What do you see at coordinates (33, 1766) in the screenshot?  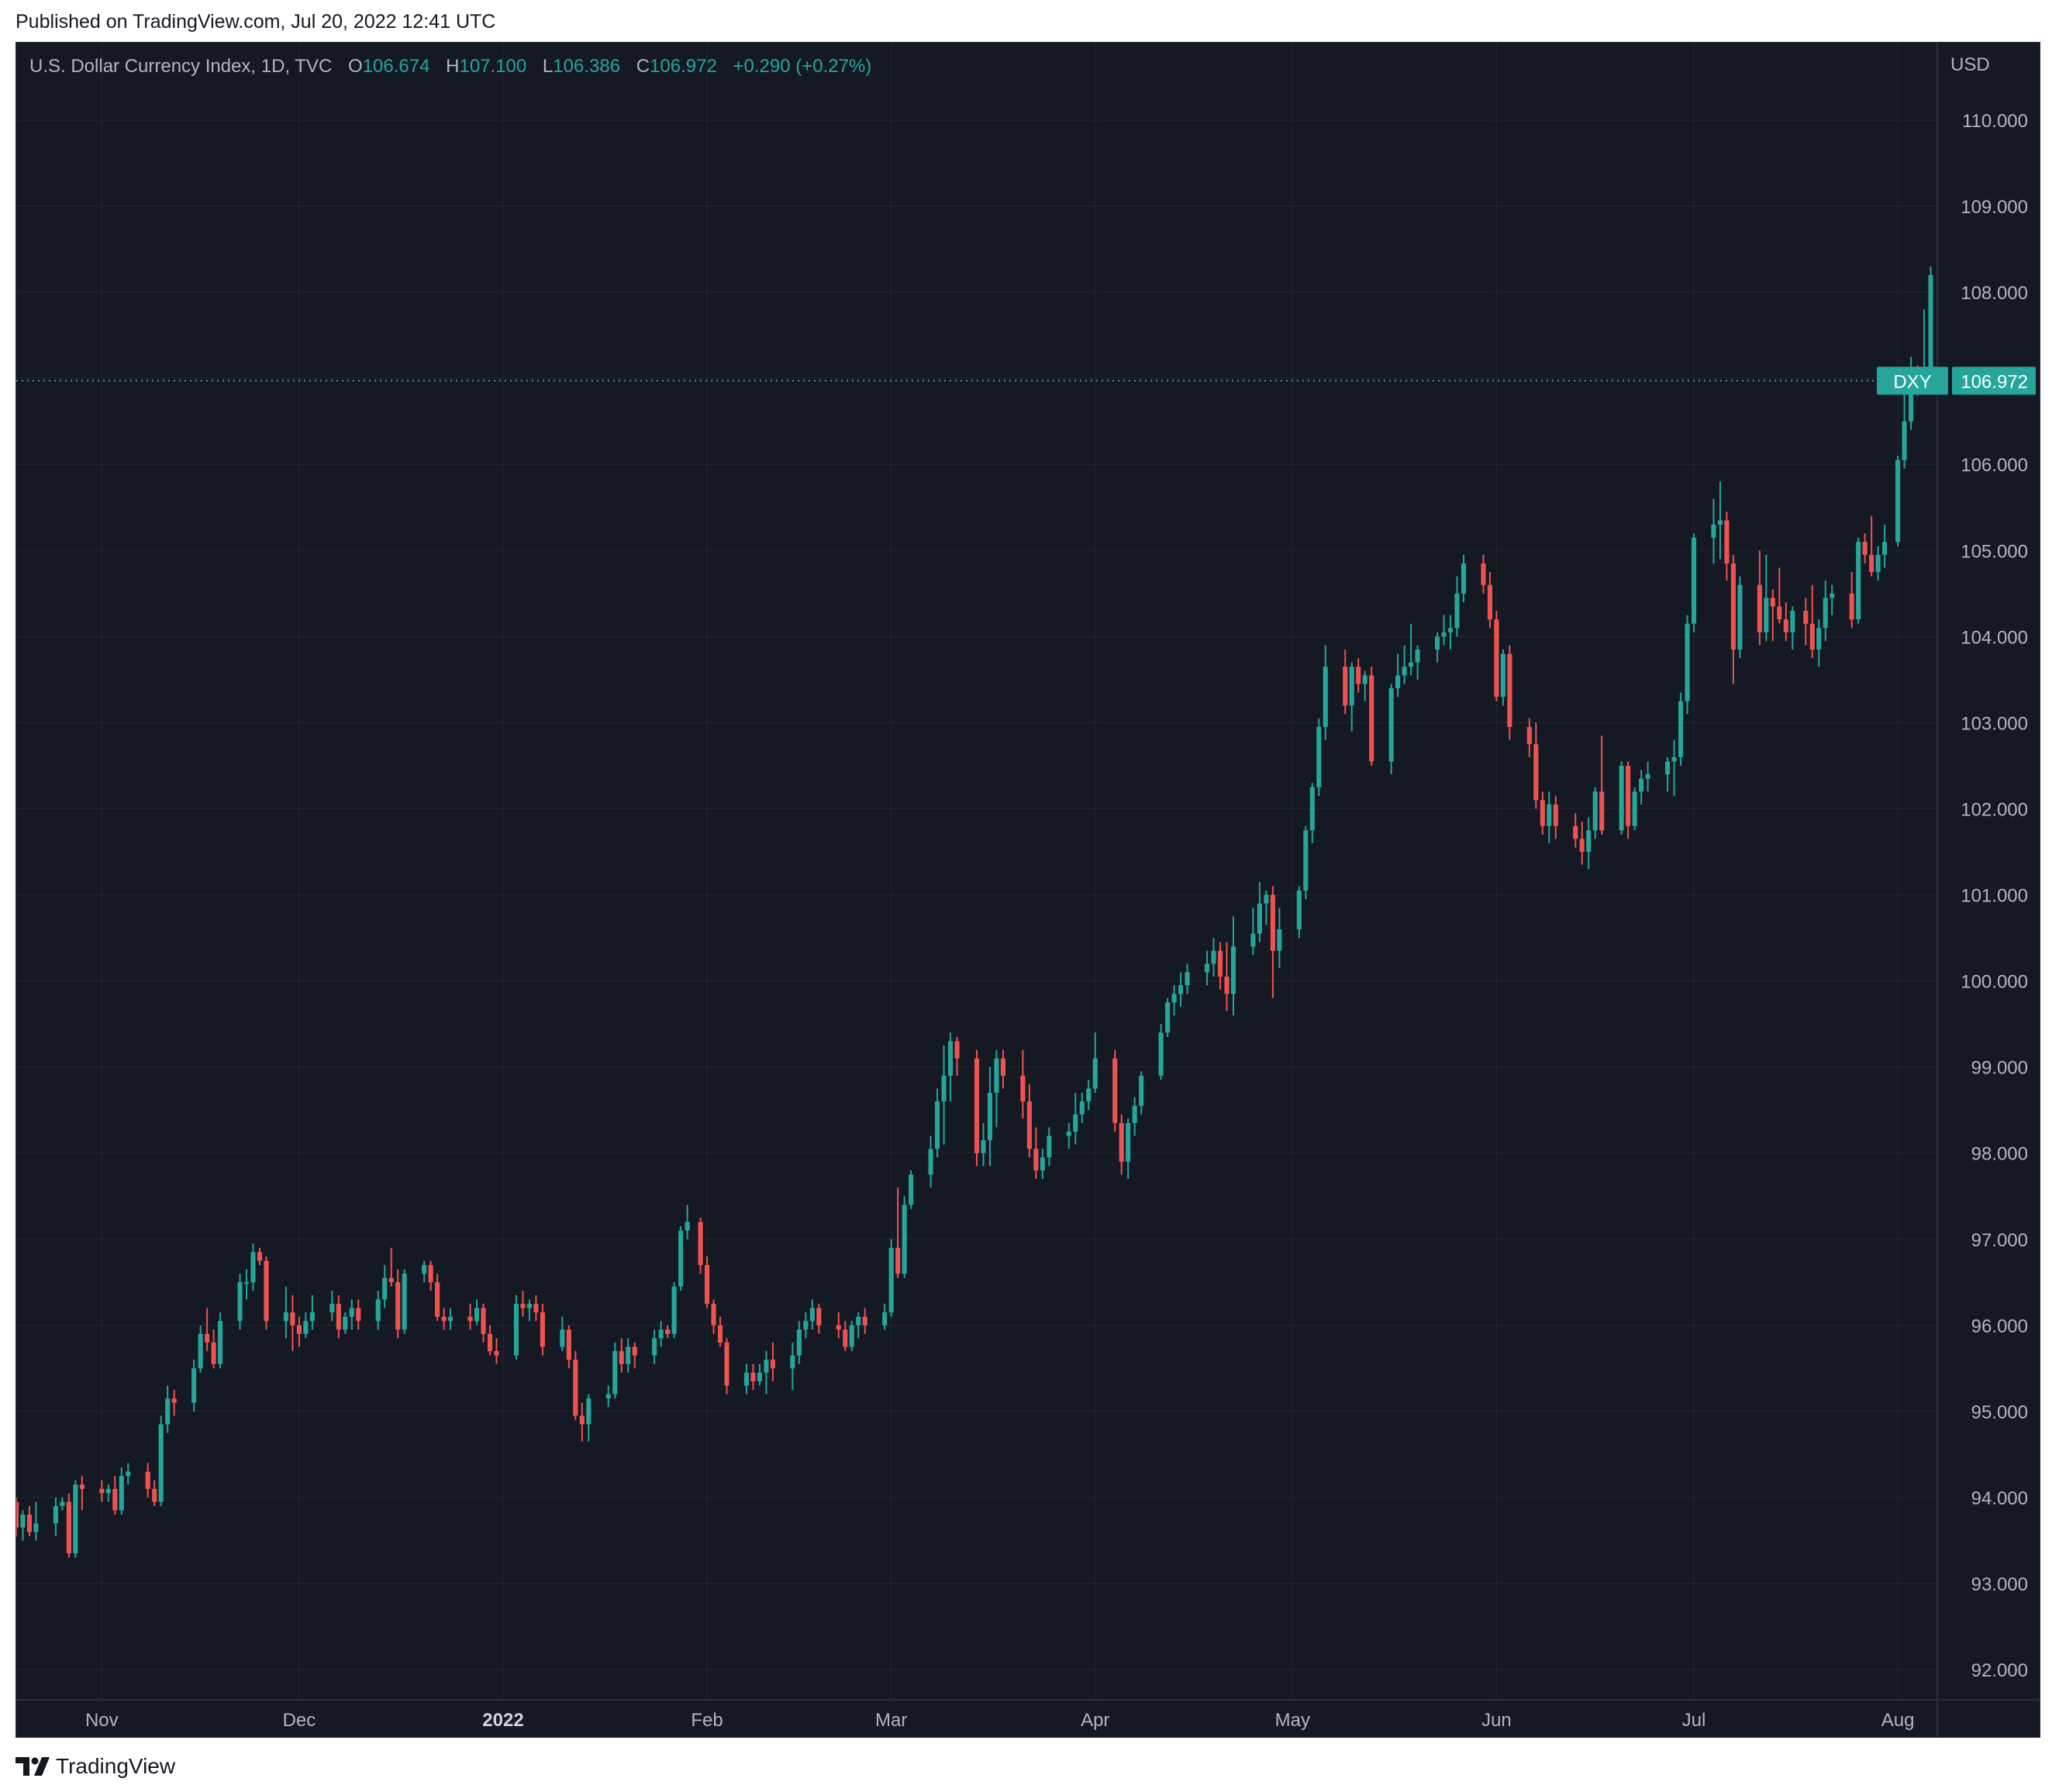 I see `tradingview-logo-icon` at bounding box center [33, 1766].